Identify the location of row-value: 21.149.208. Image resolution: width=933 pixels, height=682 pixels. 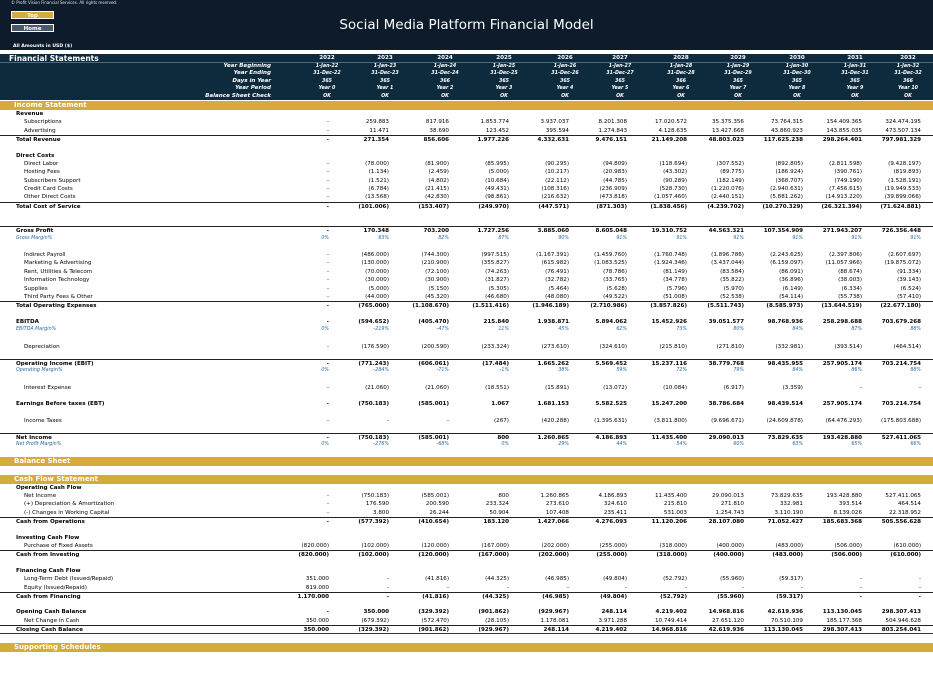
(669, 140).